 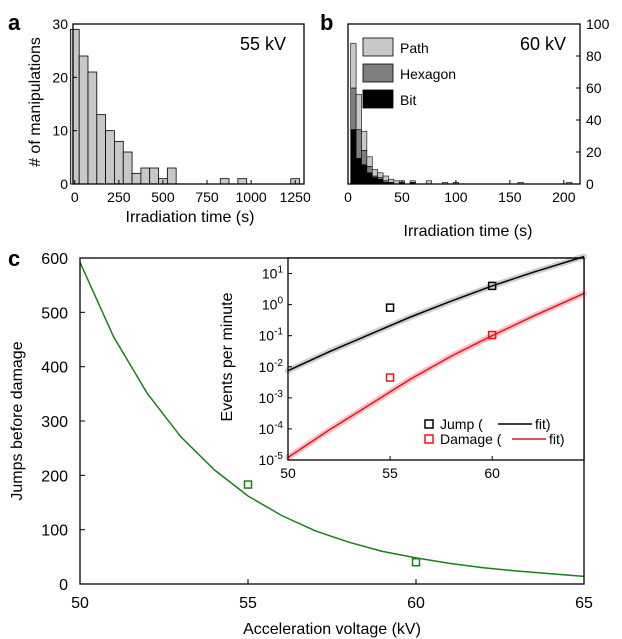 I want to click on legend-label-bit: Bit, so click(x=408, y=100).